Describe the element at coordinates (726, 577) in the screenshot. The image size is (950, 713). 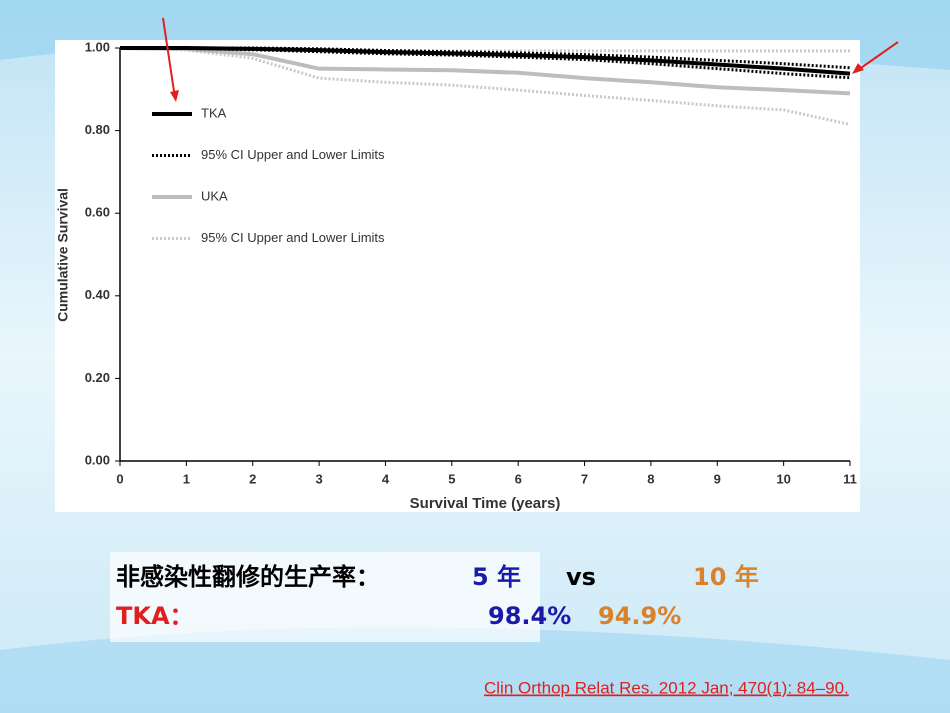
I see `caption-10y: 10 年` at that location.